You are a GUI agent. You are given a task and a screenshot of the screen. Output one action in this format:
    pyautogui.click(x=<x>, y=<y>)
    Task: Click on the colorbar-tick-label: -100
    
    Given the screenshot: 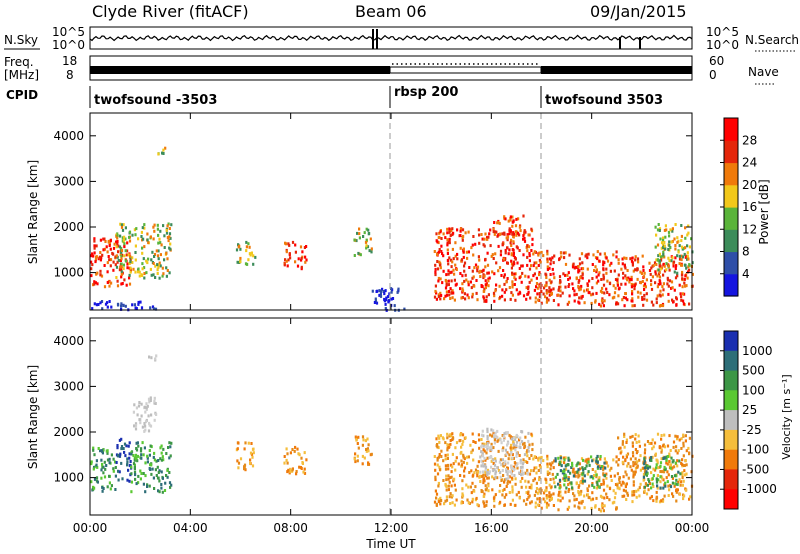 What is the action you would take?
    pyautogui.click(x=755, y=450)
    